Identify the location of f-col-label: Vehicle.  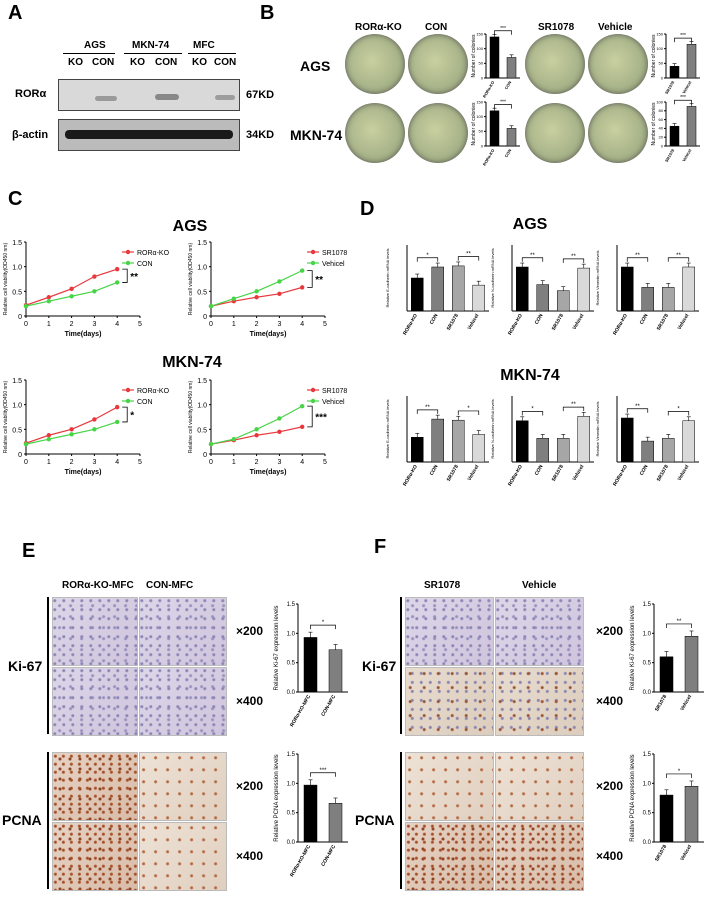
(539, 585).